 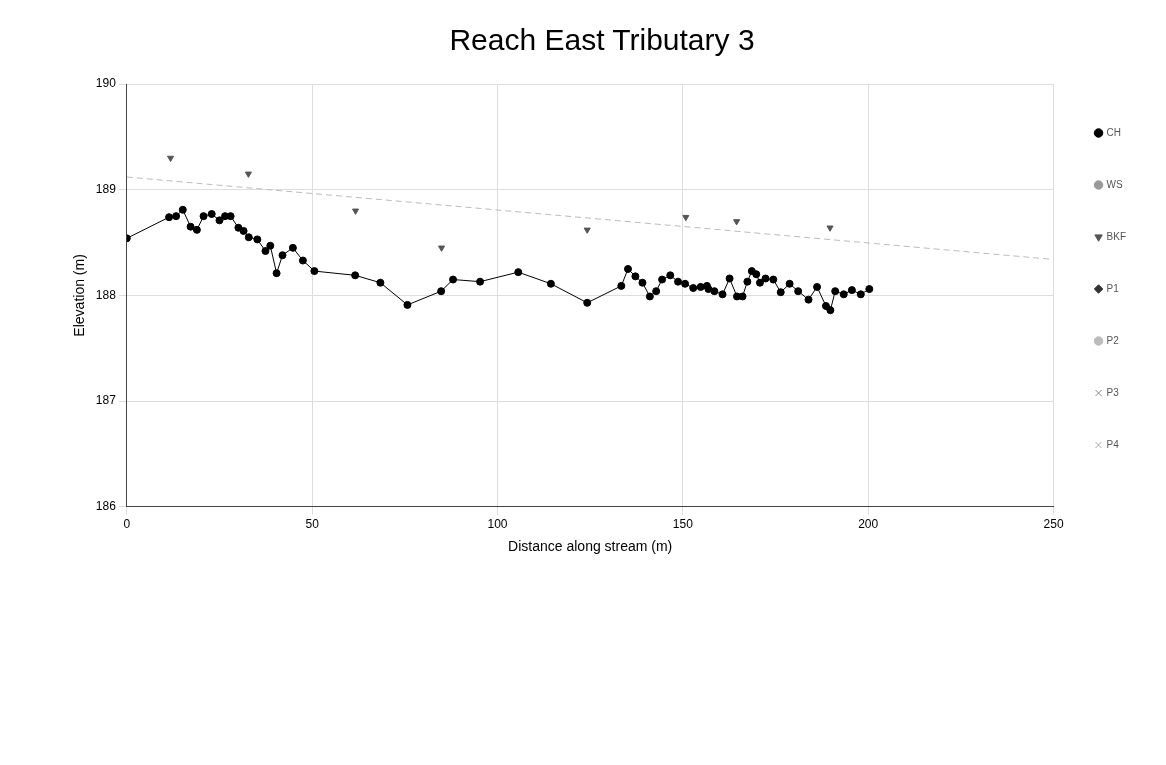 I want to click on x-tick-label: 200, so click(x=868, y=524).